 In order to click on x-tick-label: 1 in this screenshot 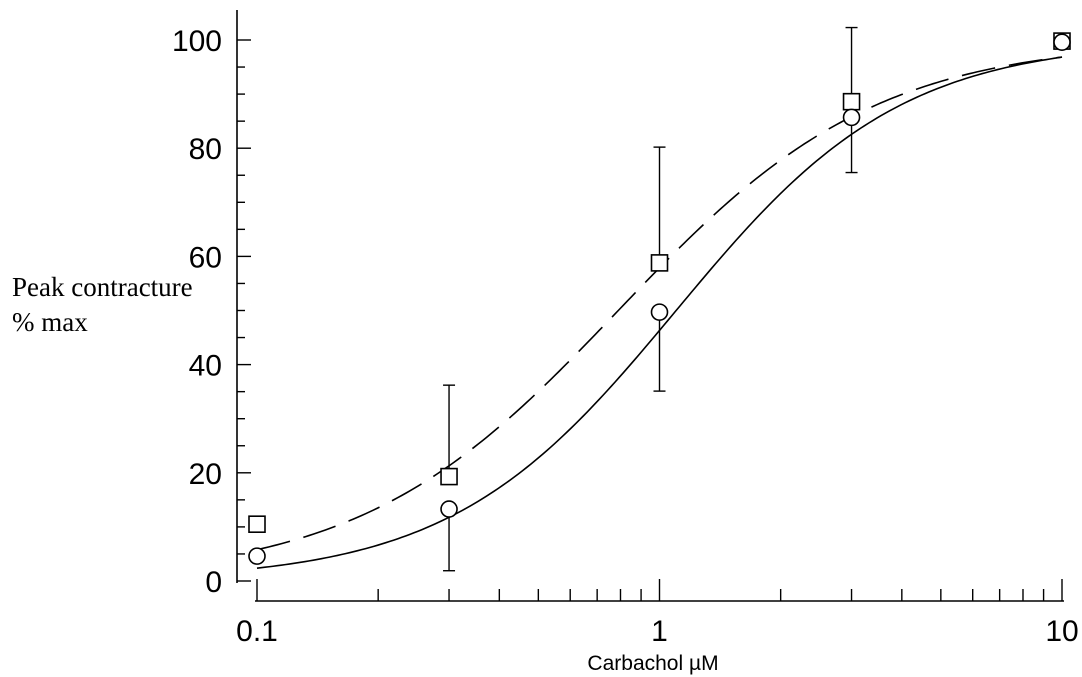, I will do `click(659, 631)`.